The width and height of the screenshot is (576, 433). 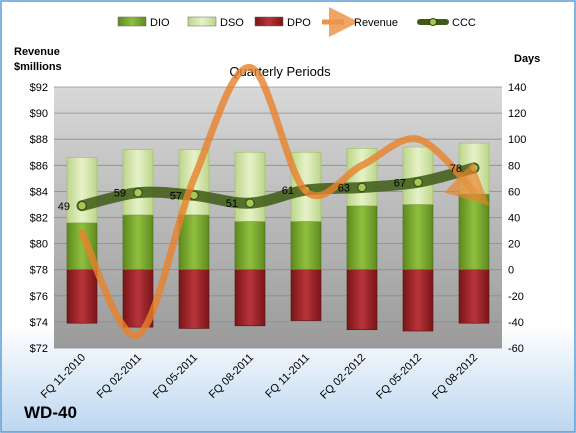 I want to click on ccc-data-label: 51, so click(x=232, y=204).